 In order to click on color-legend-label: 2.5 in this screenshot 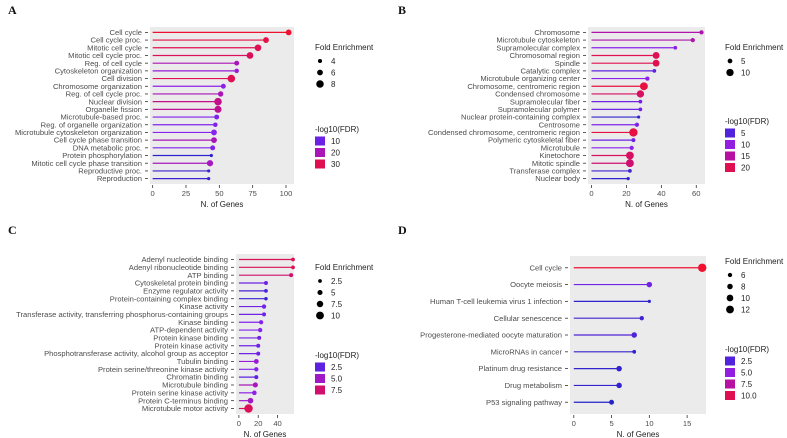, I will do `click(337, 367)`.